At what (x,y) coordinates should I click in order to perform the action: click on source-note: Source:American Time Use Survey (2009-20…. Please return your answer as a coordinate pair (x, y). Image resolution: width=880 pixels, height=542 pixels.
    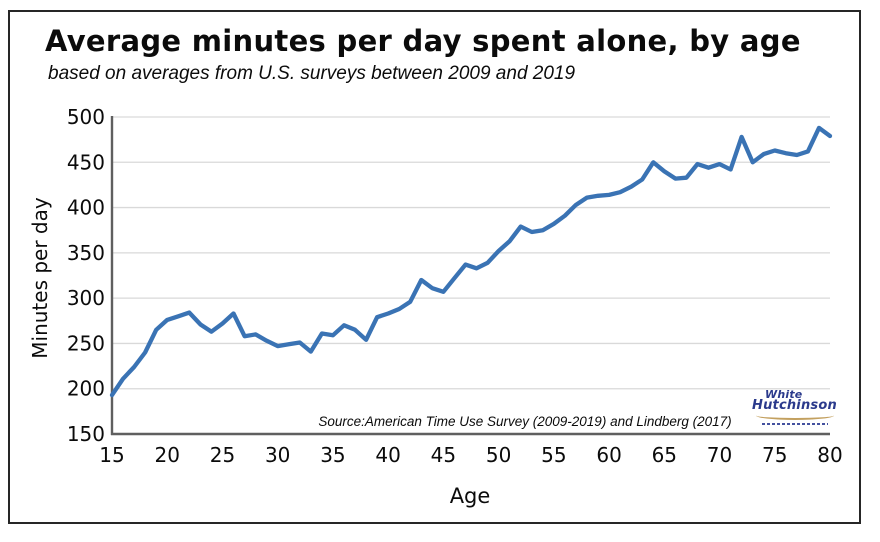
    Looking at the image, I should click on (525, 421).